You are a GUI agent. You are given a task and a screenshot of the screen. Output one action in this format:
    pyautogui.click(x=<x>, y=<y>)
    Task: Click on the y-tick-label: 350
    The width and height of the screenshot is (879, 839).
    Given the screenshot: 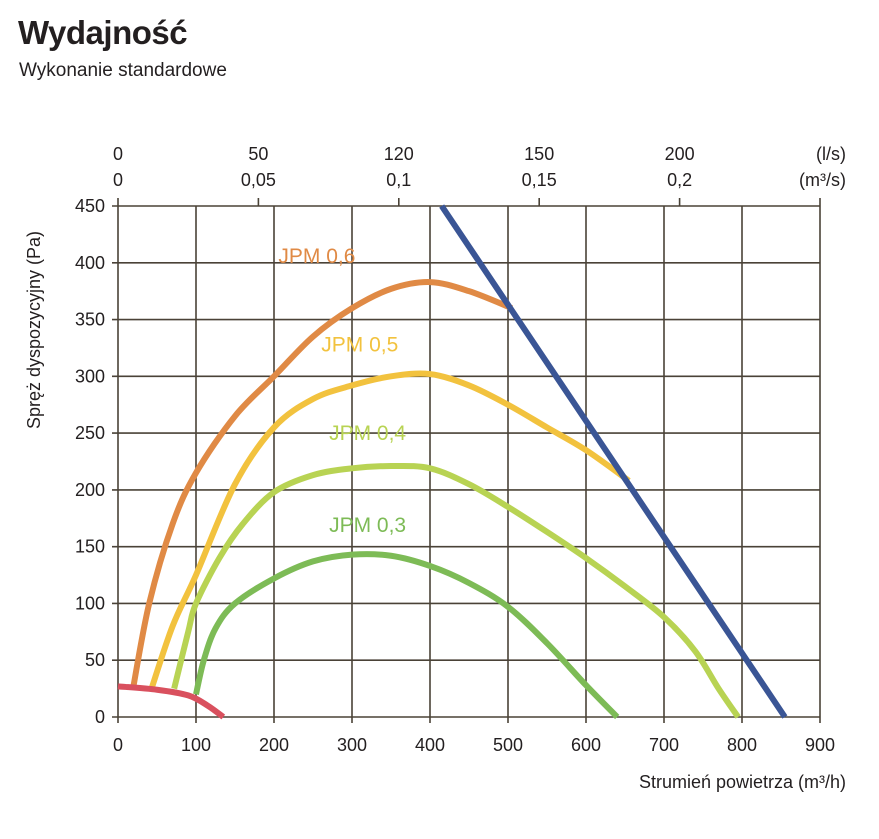 What is the action you would take?
    pyautogui.click(x=90, y=320)
    